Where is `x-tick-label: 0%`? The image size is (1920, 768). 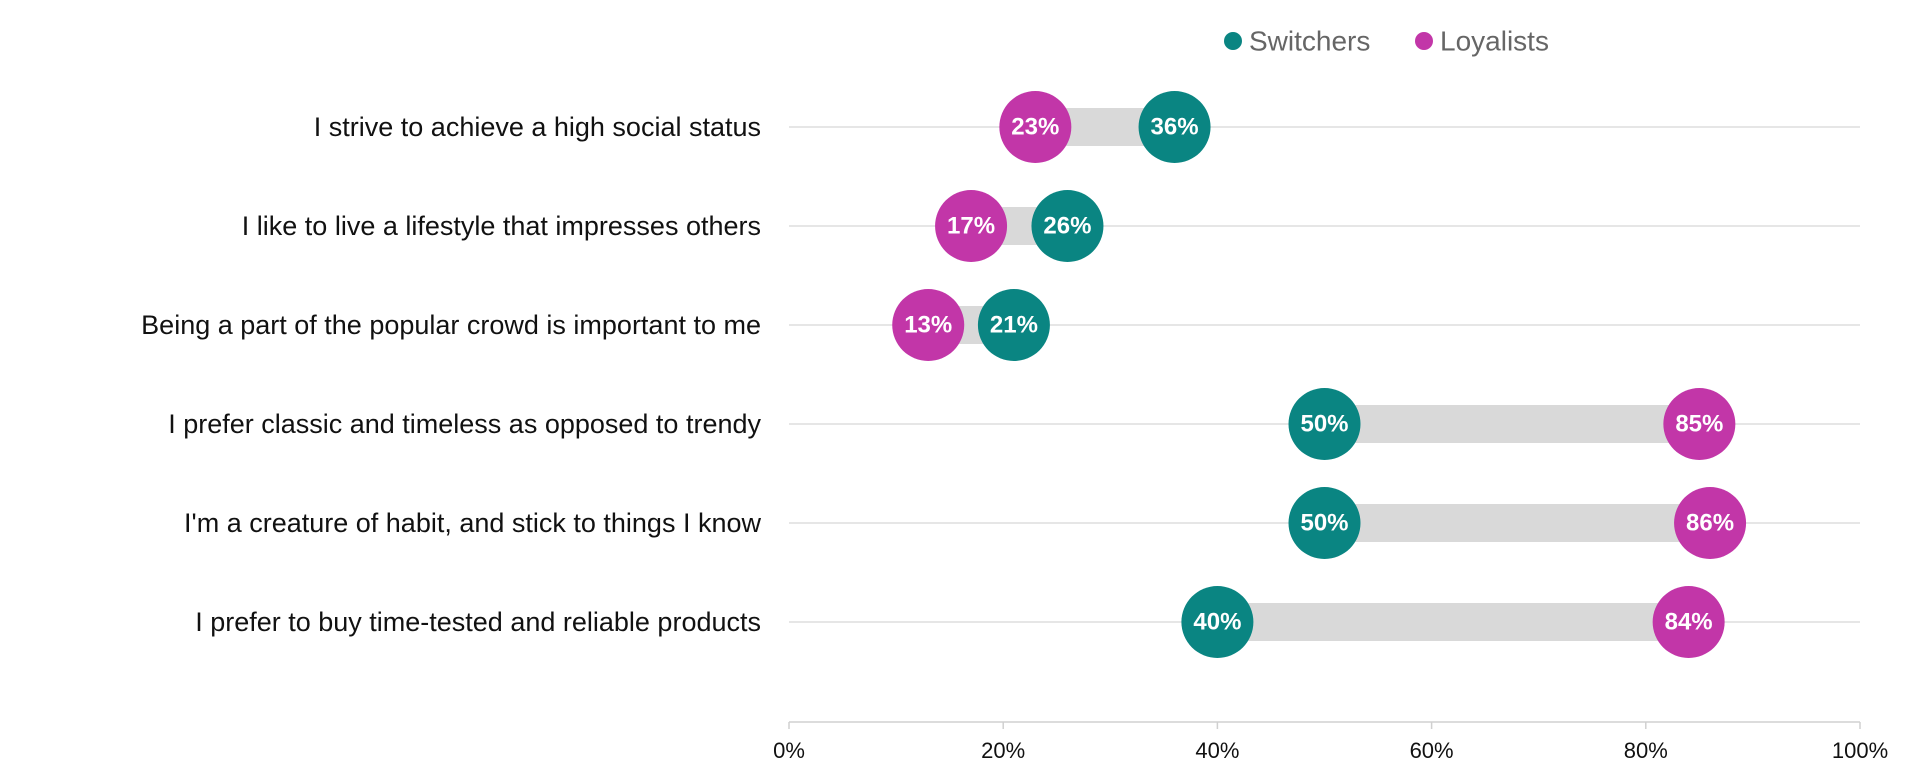 x-tick-label: 0% is located at coordinates (789, 750).